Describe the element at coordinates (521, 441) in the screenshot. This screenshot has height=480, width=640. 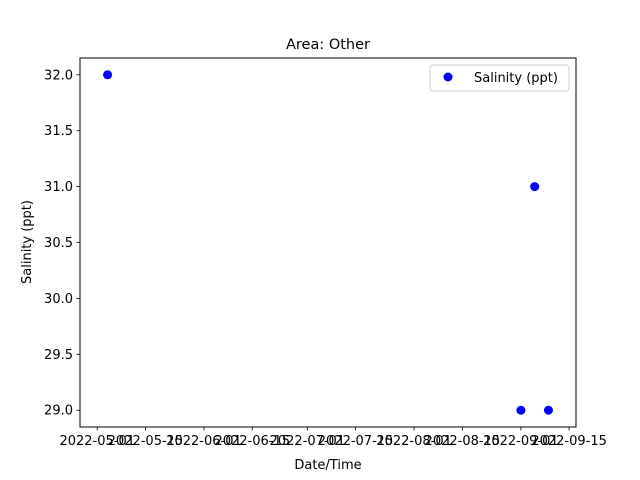
I see `x-tick-label: 2022-09-01` at that location.